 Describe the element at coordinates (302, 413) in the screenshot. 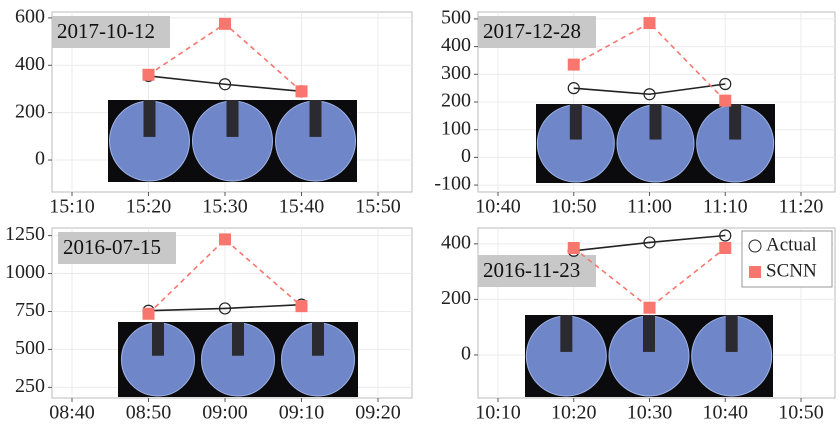

I see `x-tick-label: 09:10` at that location.